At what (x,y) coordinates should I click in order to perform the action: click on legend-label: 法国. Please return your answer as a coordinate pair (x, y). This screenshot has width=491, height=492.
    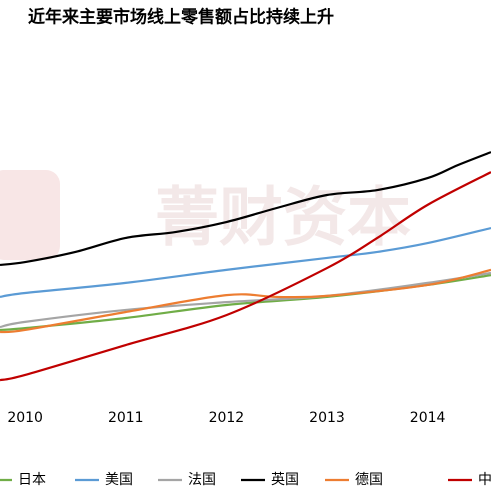
    Looking at the image, I should click on (202, 480).